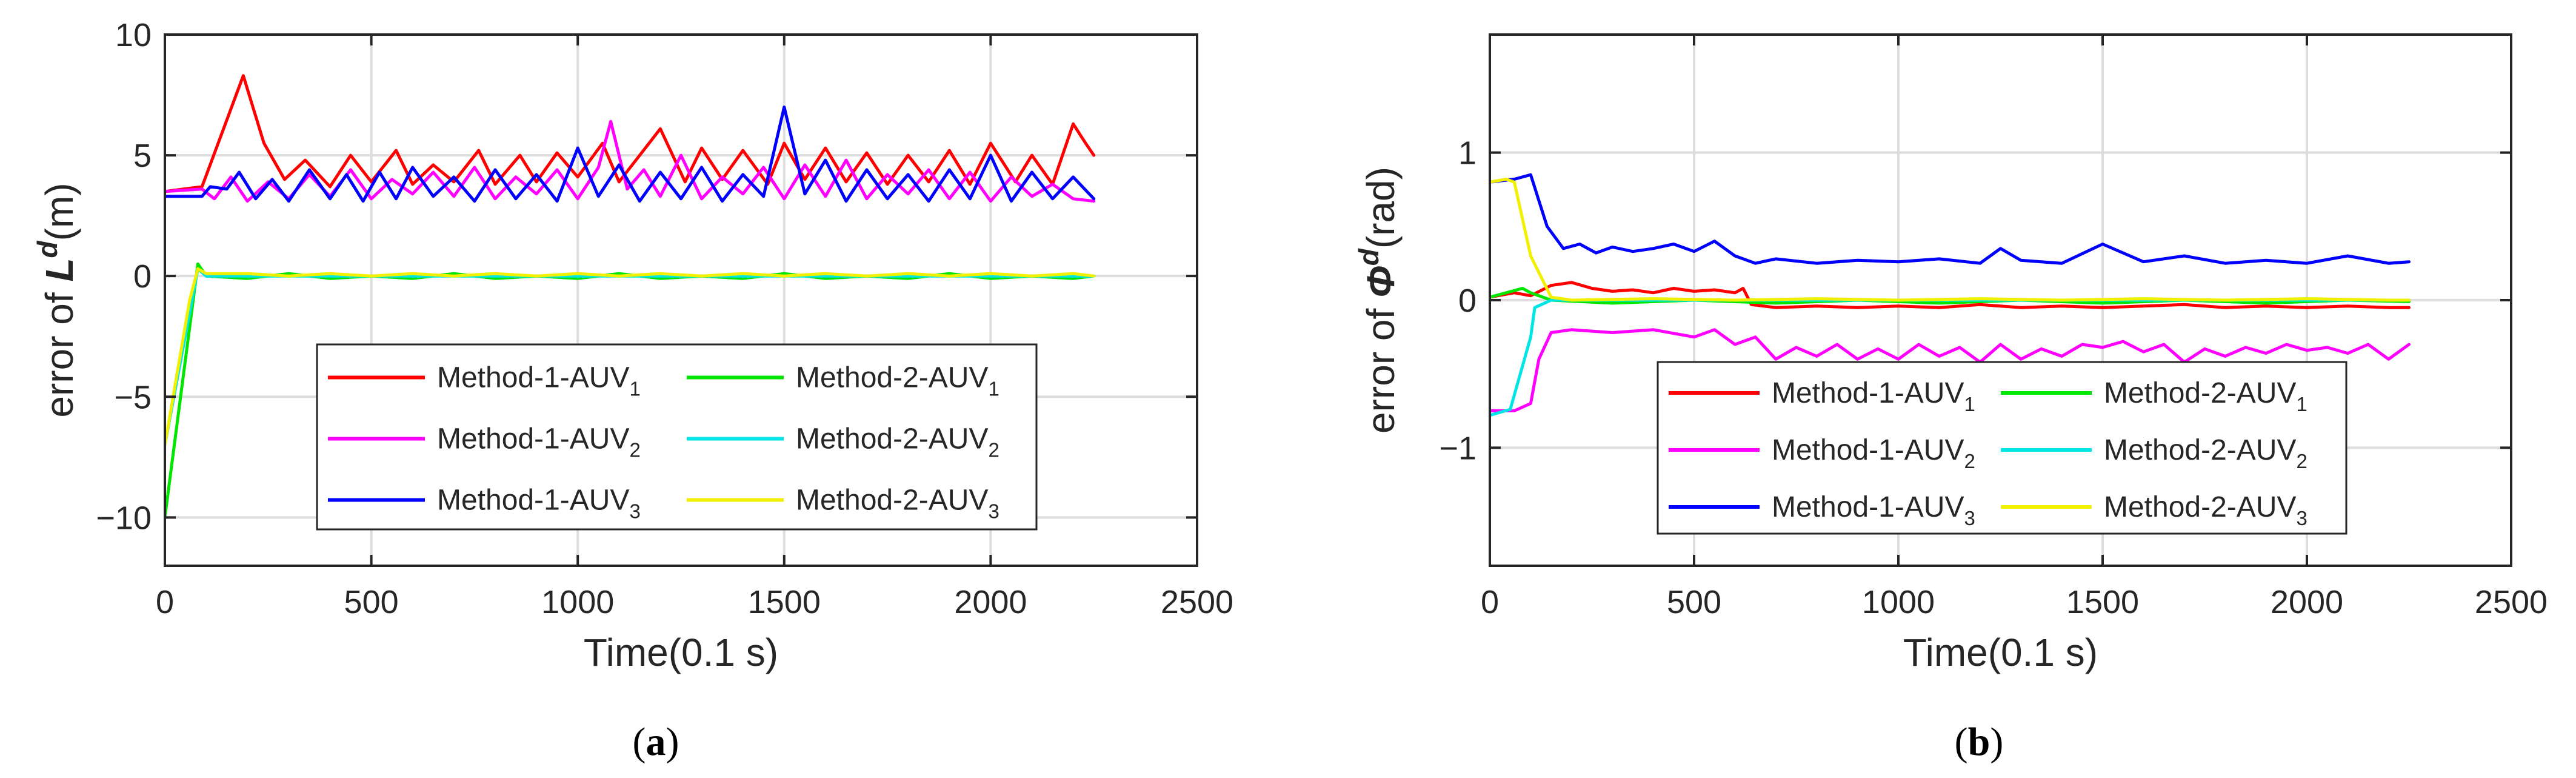  I want to click on panel-caption: (a), so click(656, 742).